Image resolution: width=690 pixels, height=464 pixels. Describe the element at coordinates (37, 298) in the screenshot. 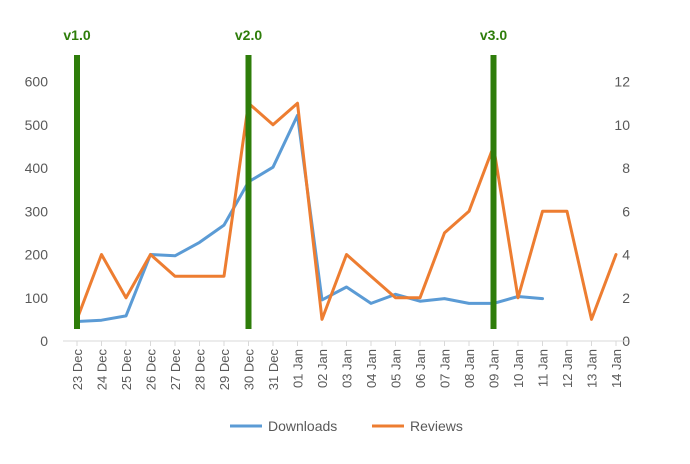

I see `left-tick-label: 100` at that location.